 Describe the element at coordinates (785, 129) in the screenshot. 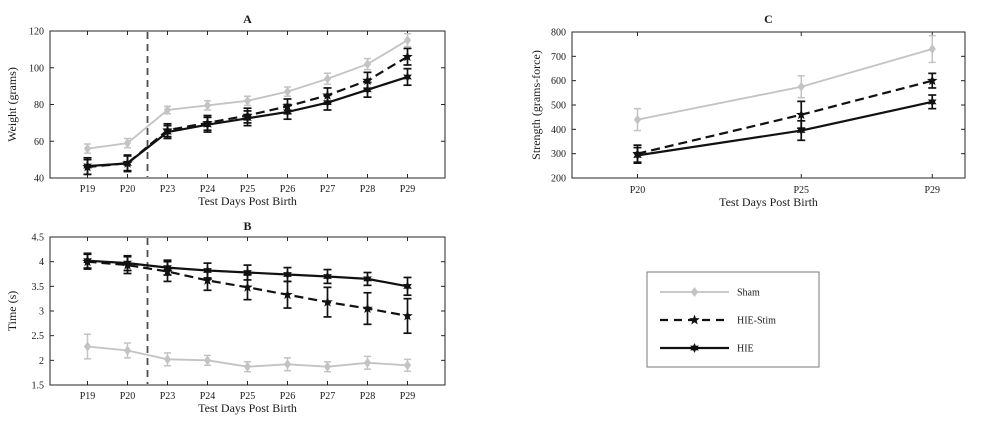

I see `series-hie-panel-c` at that location.